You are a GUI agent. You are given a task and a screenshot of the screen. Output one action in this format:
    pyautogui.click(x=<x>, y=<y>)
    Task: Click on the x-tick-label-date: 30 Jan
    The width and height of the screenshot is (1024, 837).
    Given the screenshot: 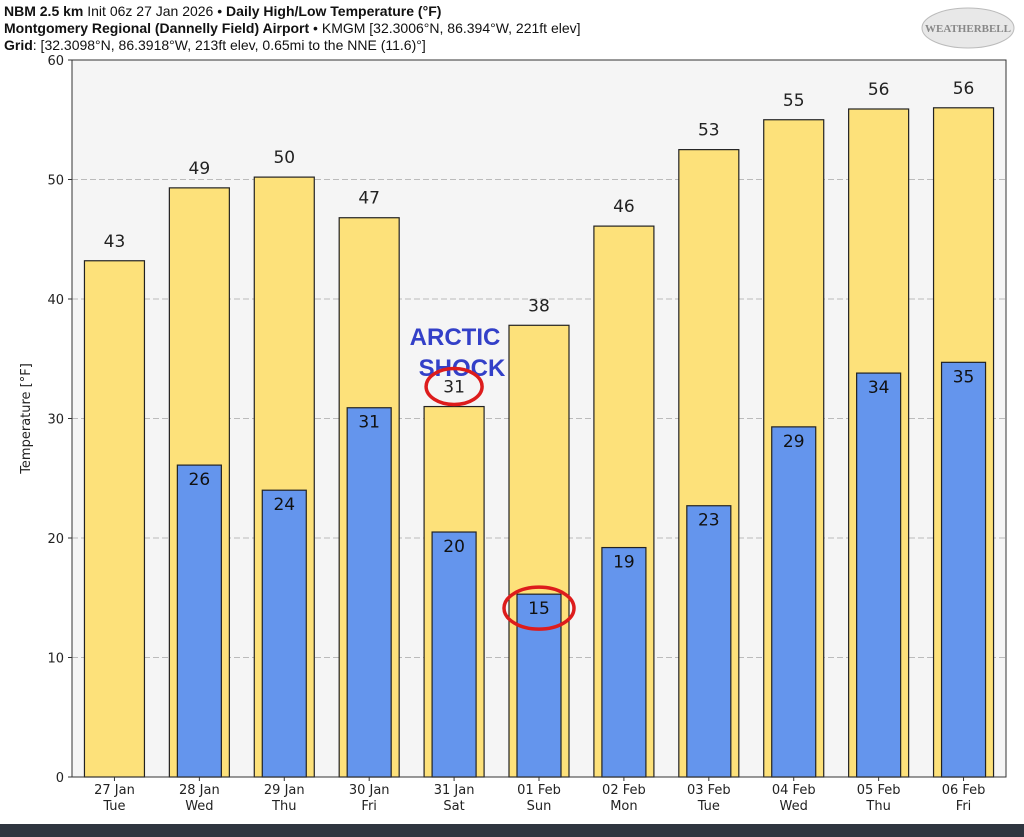 What is the action you would take?
    pyautogui.click(x=369, y=790)
    